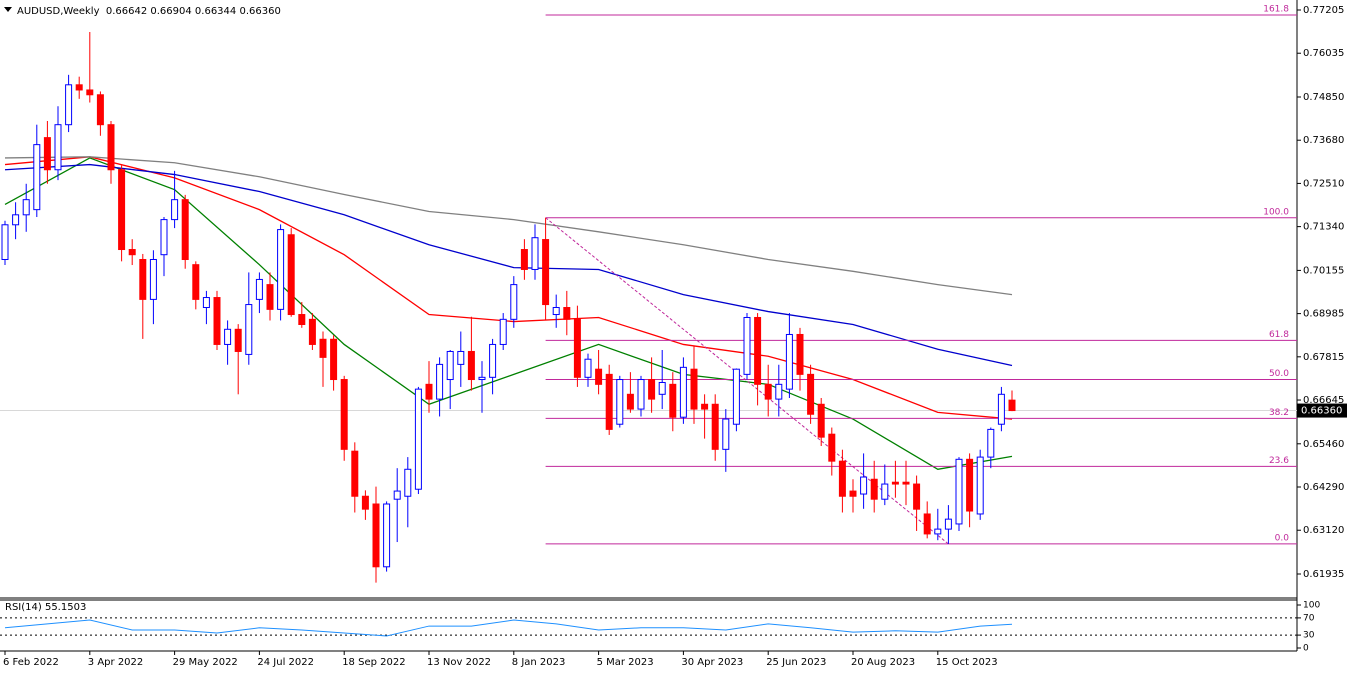 This screenshot has width=1347, height=673. I want to click on y-tick-label: 0.76035, so click(1323, 53).